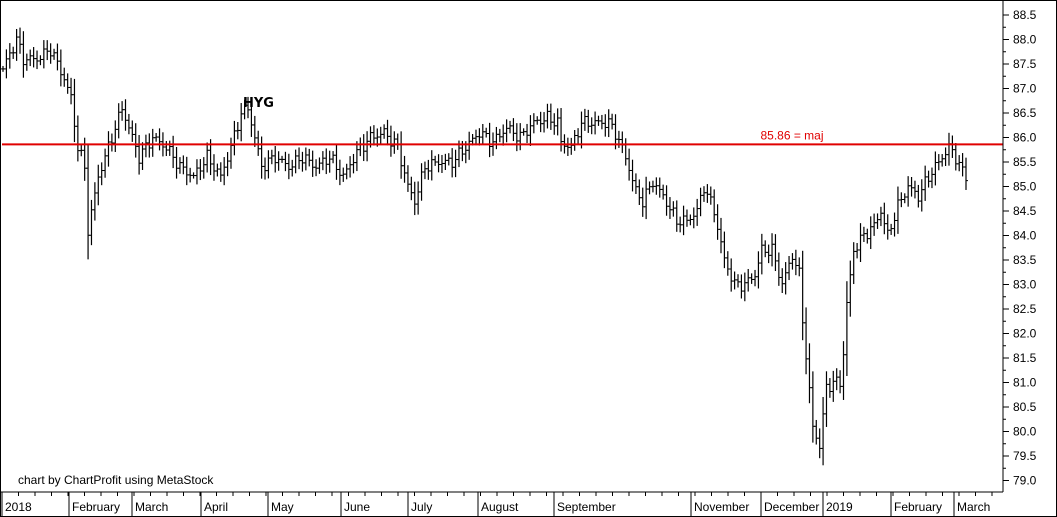 The image size is (1057, 517). What do you see at coordinates (1025, 285) in the screenshot?
I see `y-tick-label: 83.0` at bounding box center [1025, 285].